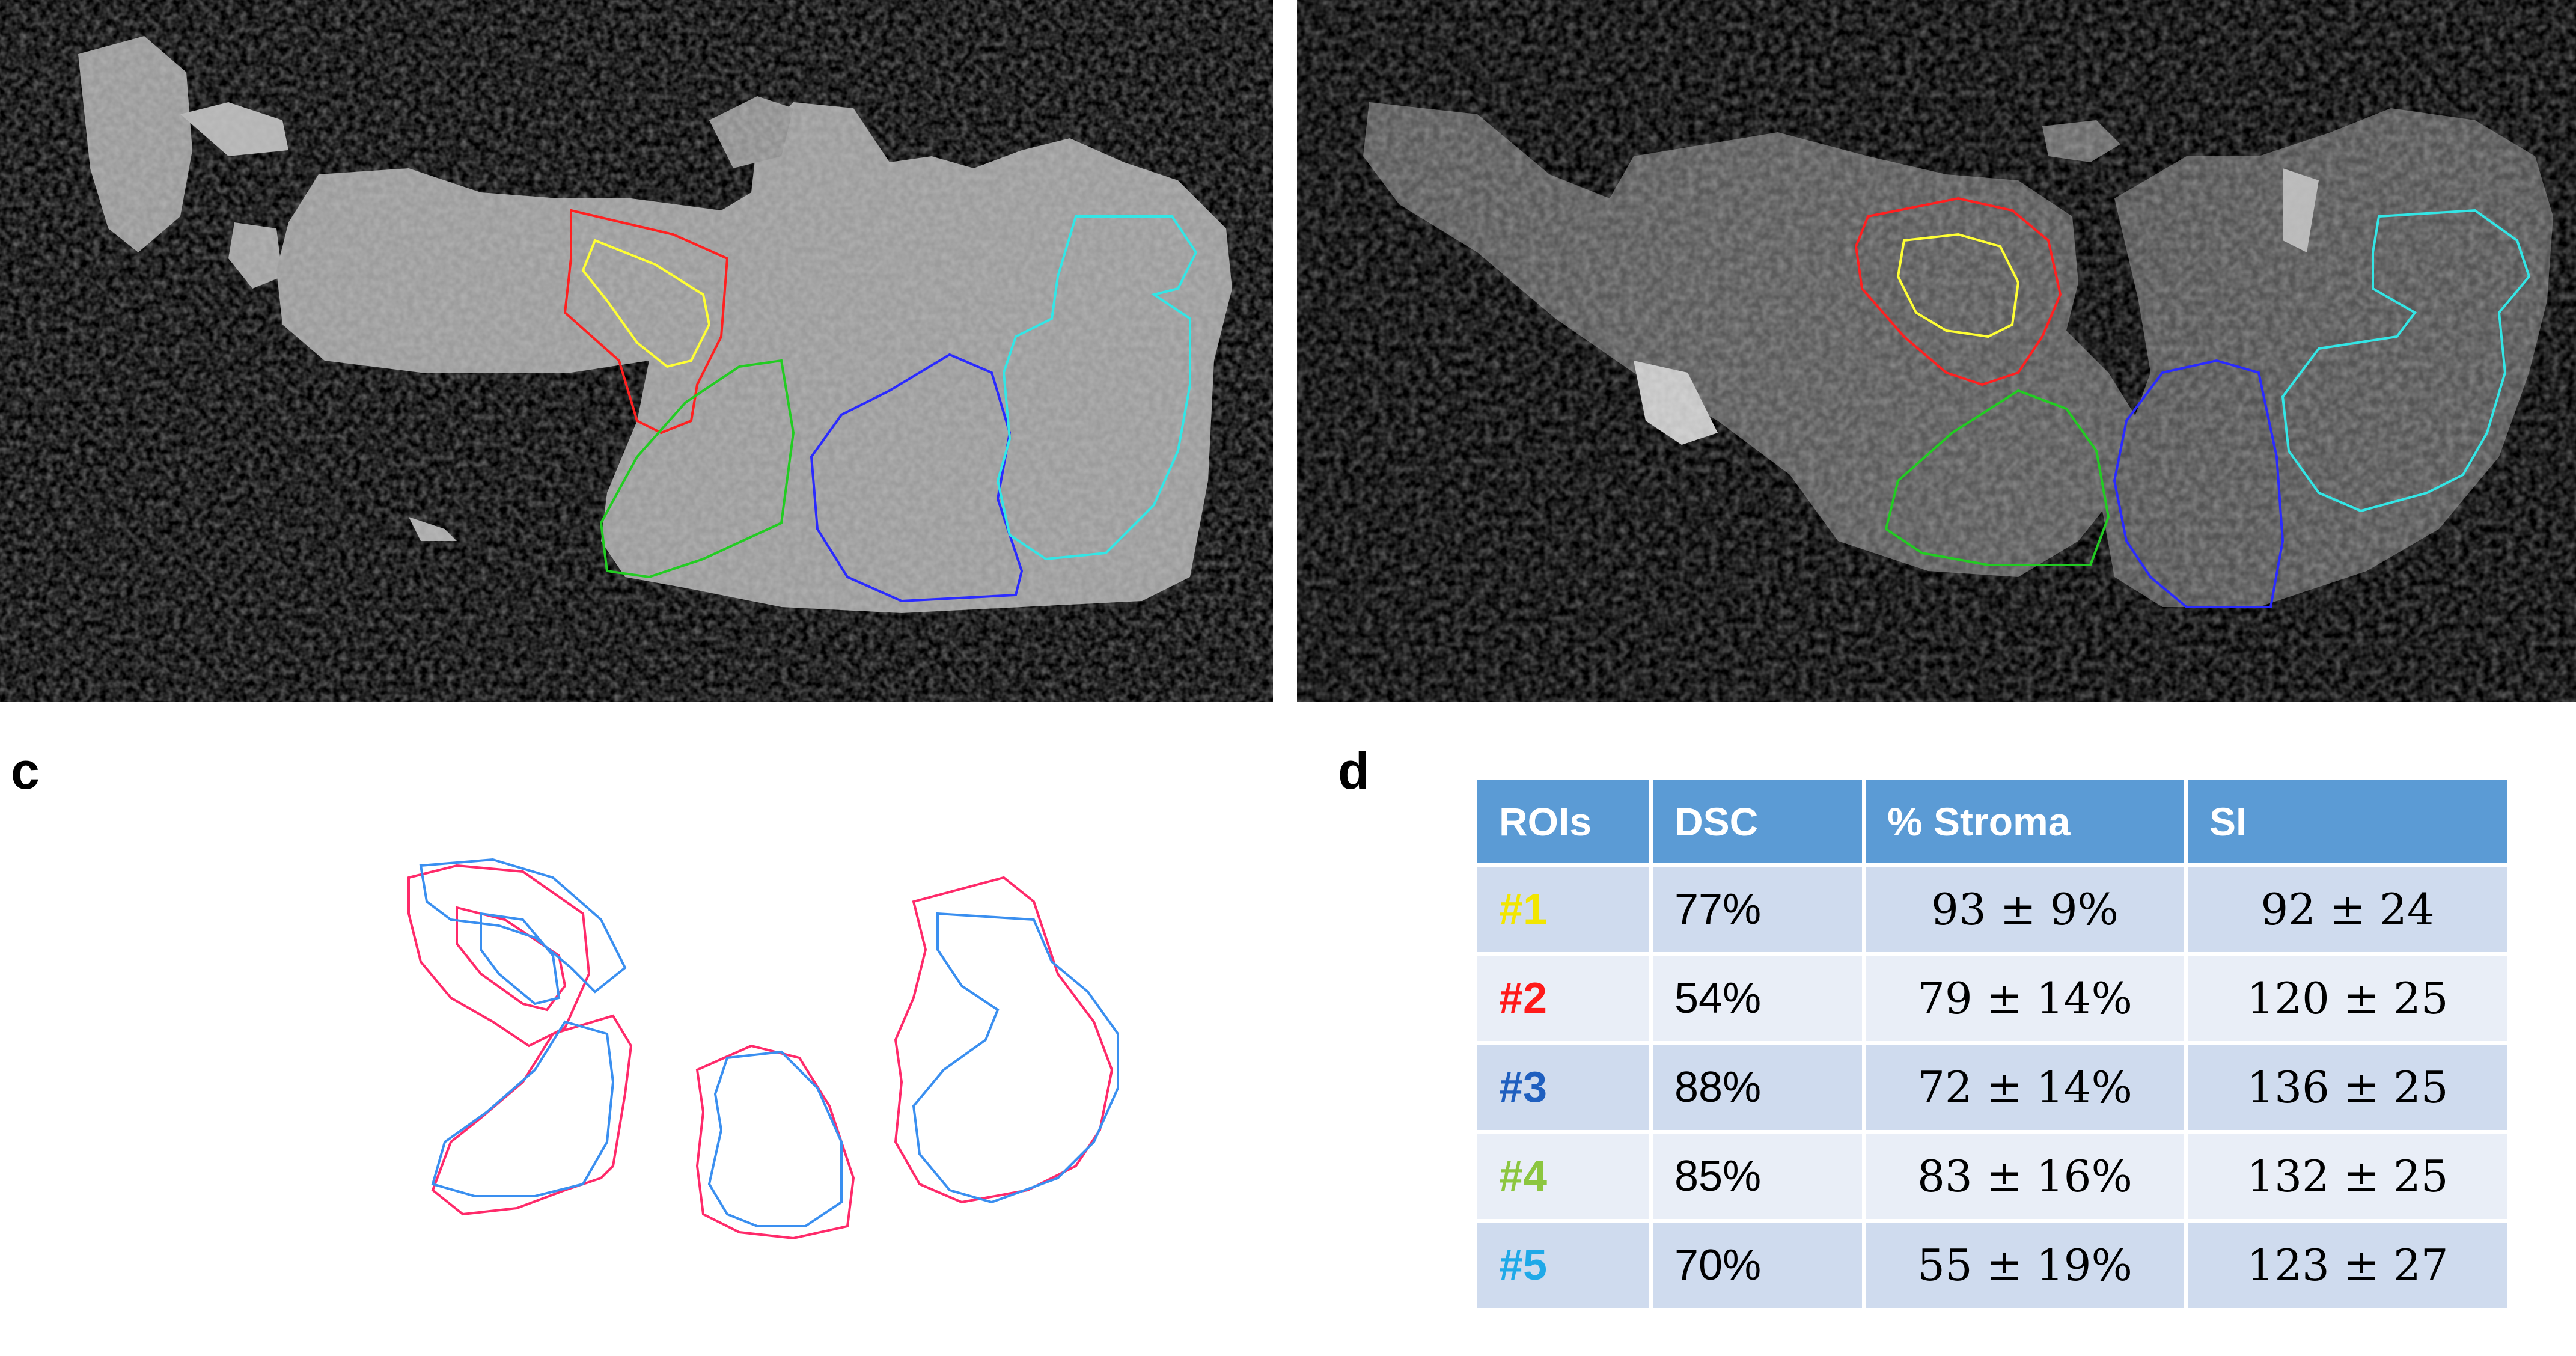 This screenshot has height=1356, width=2576. Describe the element at coordinates (1097, 388) in the screenshot. I see `roi5-contour-a` at that location.